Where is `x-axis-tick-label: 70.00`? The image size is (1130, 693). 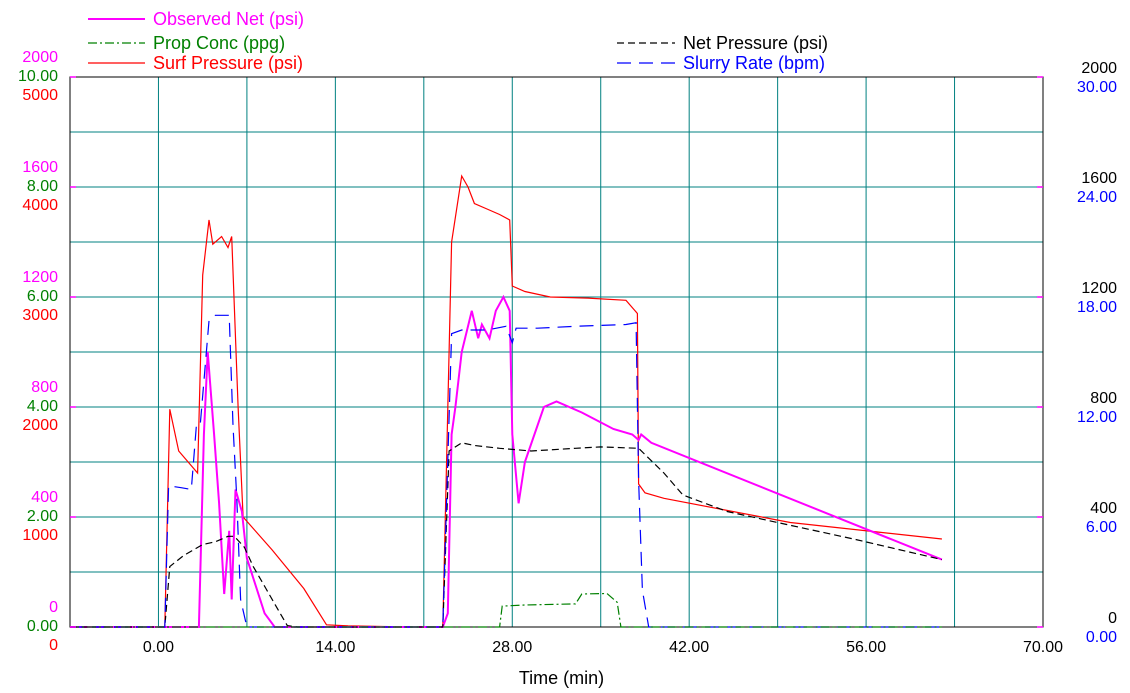 x-axis-tick-label: 70.00 is located at coordinates (1043, 647).